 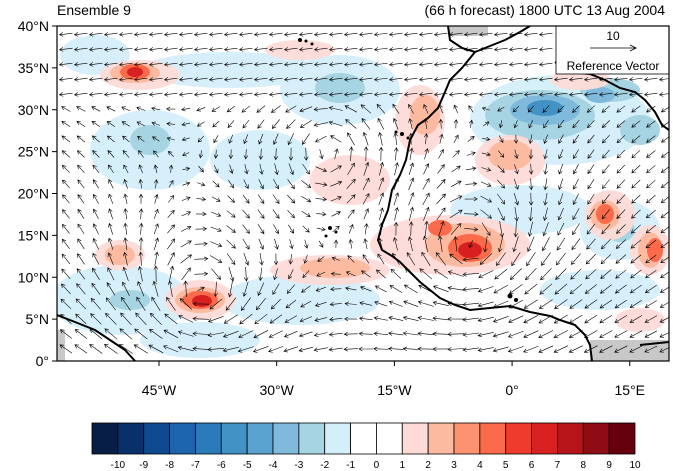 I want to click on colorbar-label: 3, so click(x=454, y=465).